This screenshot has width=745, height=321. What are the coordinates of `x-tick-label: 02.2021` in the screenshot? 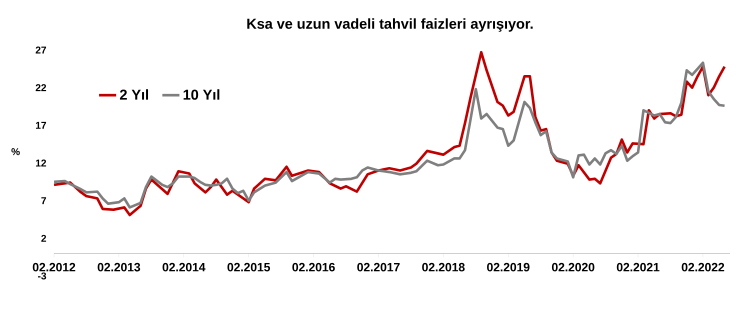 It's located at (638, 267).